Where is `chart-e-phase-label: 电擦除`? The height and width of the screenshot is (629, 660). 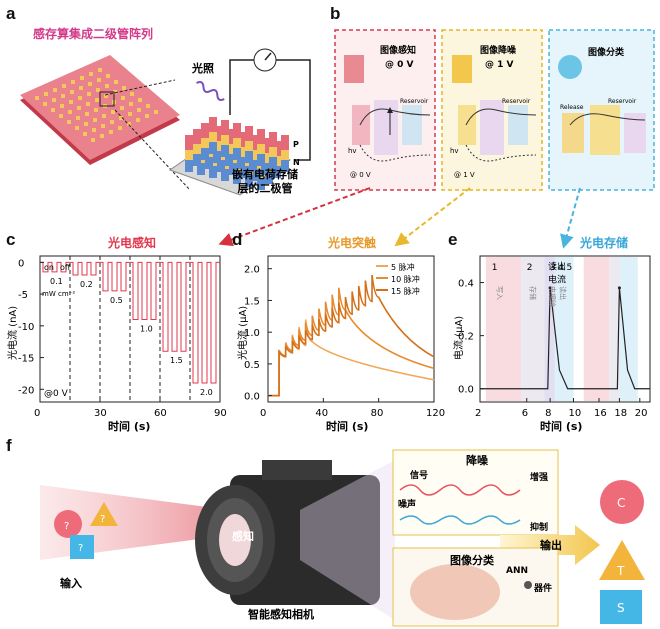
chart-e-phase-label: 电擦除 is located at coordinates (552, 296).